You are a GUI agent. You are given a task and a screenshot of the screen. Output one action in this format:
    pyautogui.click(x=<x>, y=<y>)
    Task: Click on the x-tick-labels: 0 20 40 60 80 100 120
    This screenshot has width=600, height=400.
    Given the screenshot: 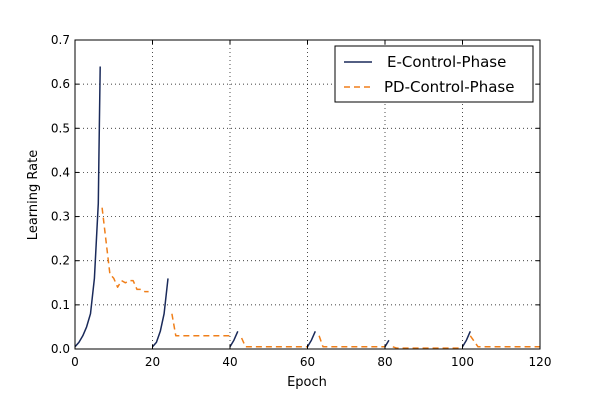 What is the action you would take?
    pyautogui.click(x=311, y=362)
    